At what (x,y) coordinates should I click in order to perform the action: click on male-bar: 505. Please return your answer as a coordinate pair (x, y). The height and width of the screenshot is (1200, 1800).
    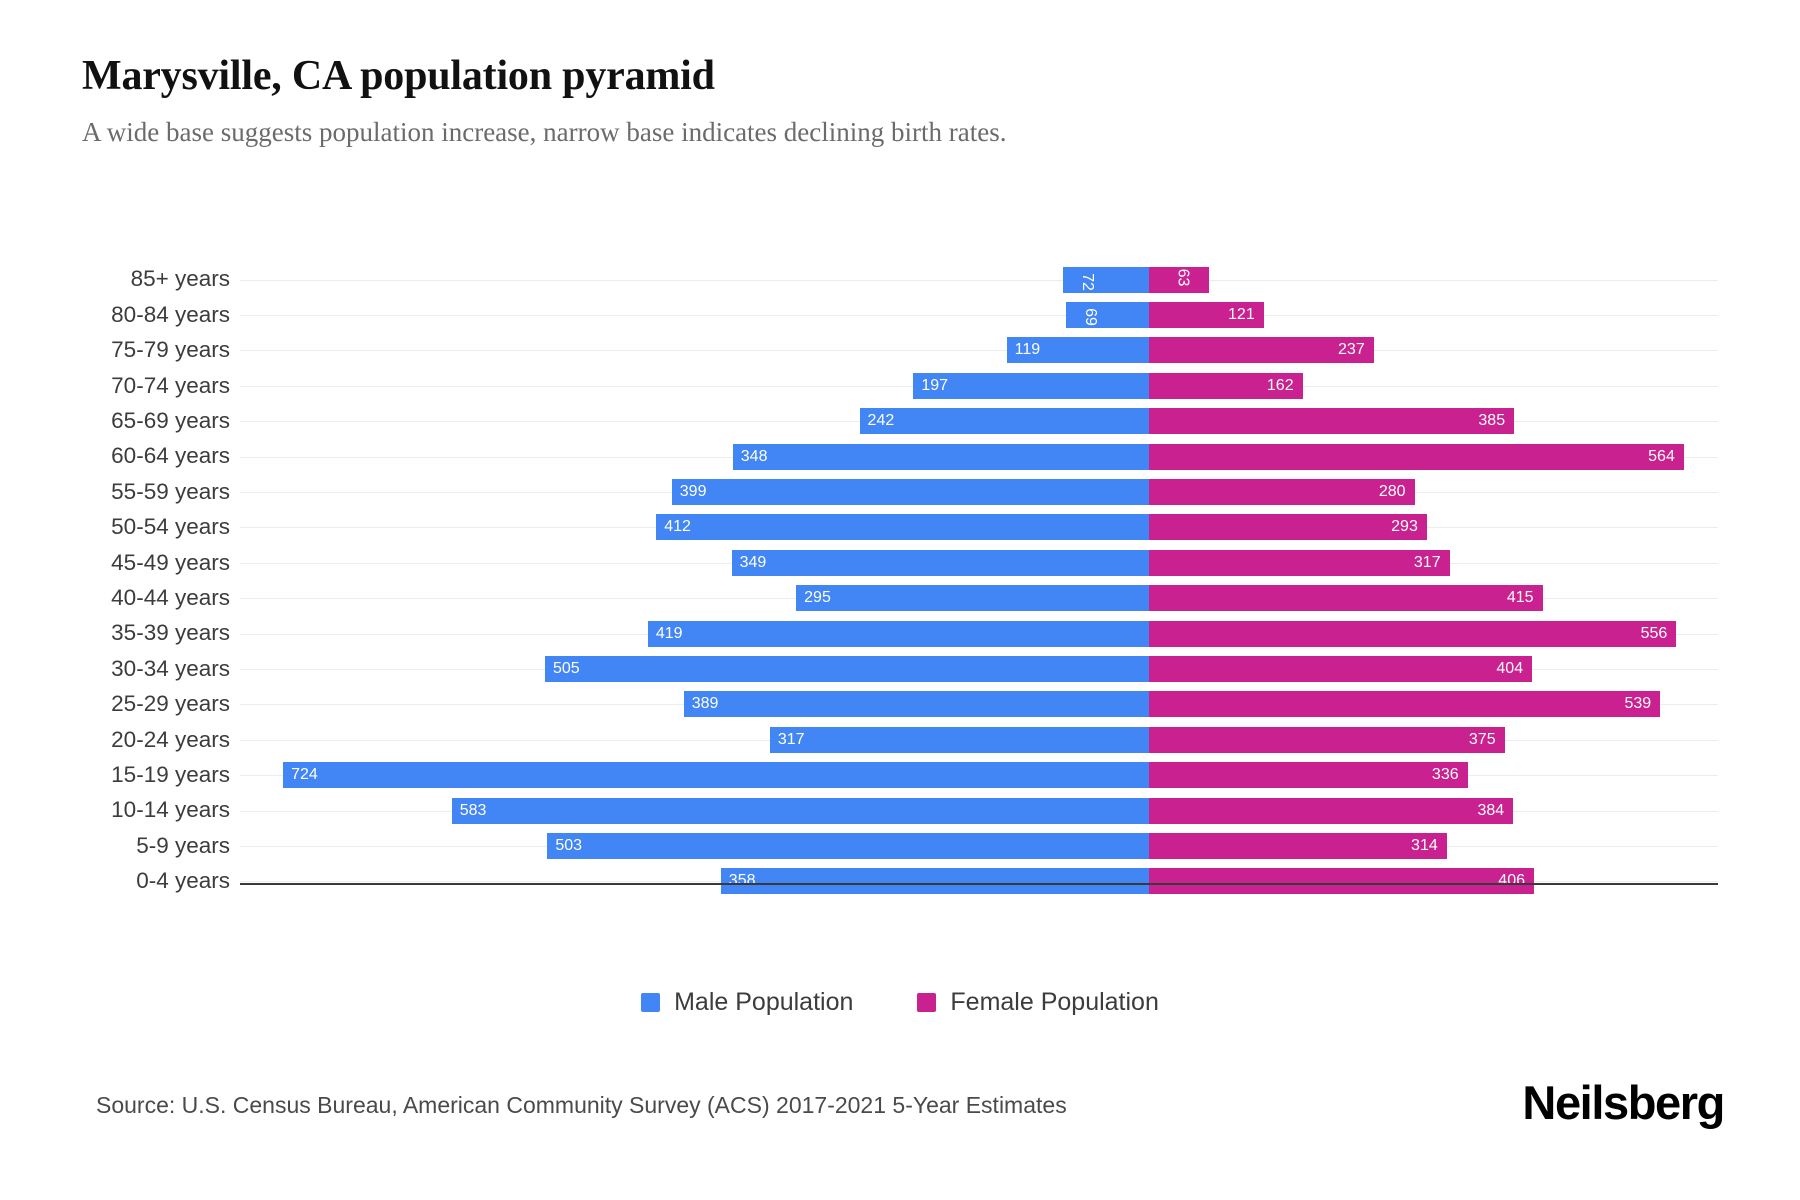
    Looking at the image, I should click on (846, 668).